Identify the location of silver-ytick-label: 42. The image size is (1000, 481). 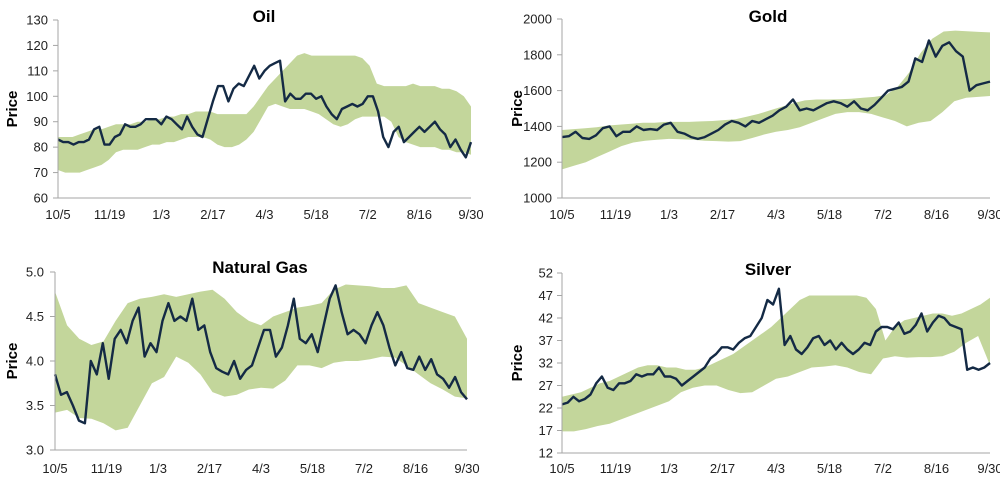
(546, 318).